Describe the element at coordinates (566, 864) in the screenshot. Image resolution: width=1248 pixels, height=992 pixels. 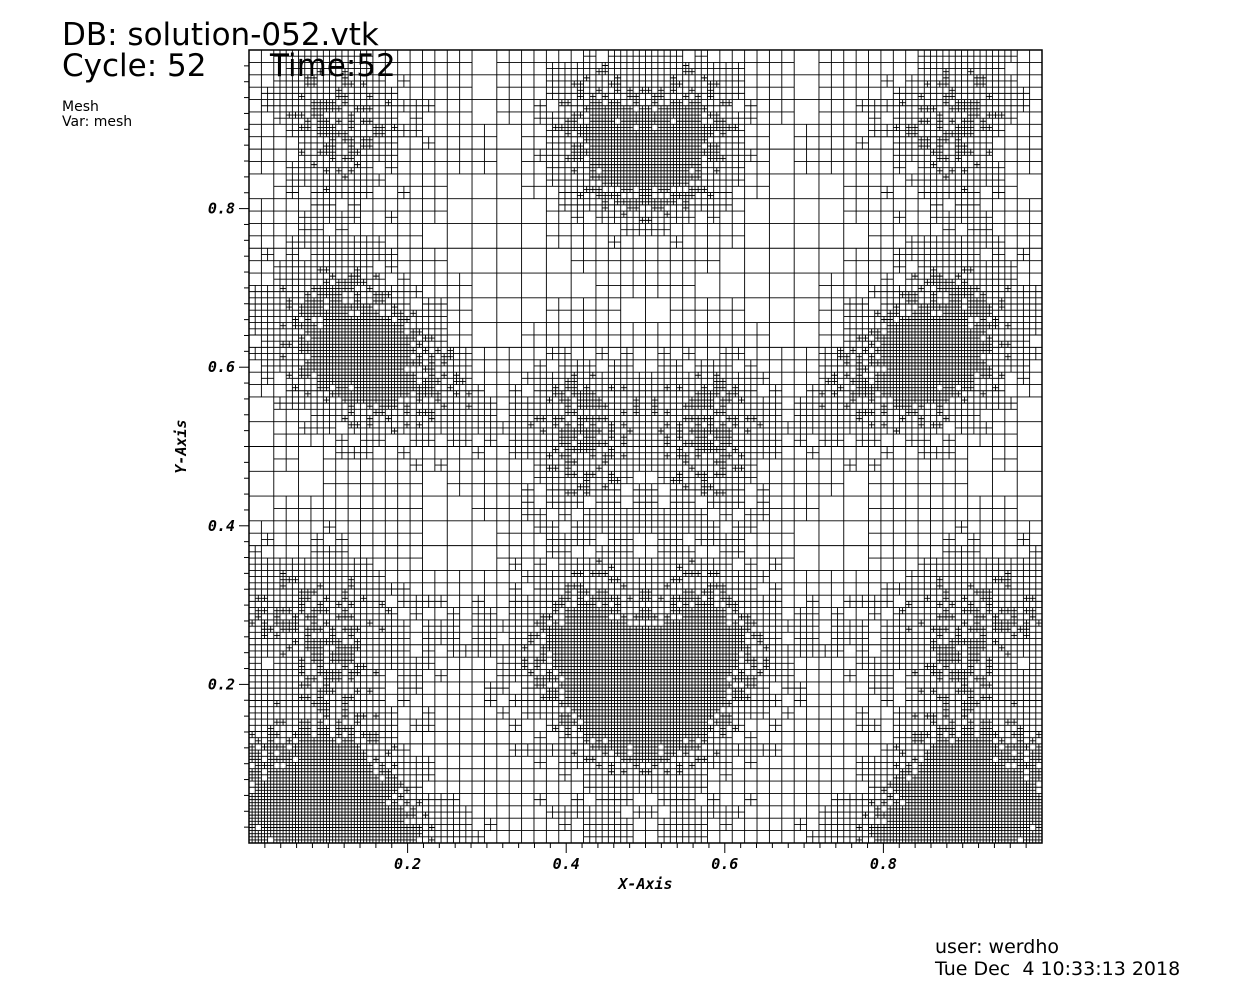
I see `x-tick-label: 0.4` at that location.